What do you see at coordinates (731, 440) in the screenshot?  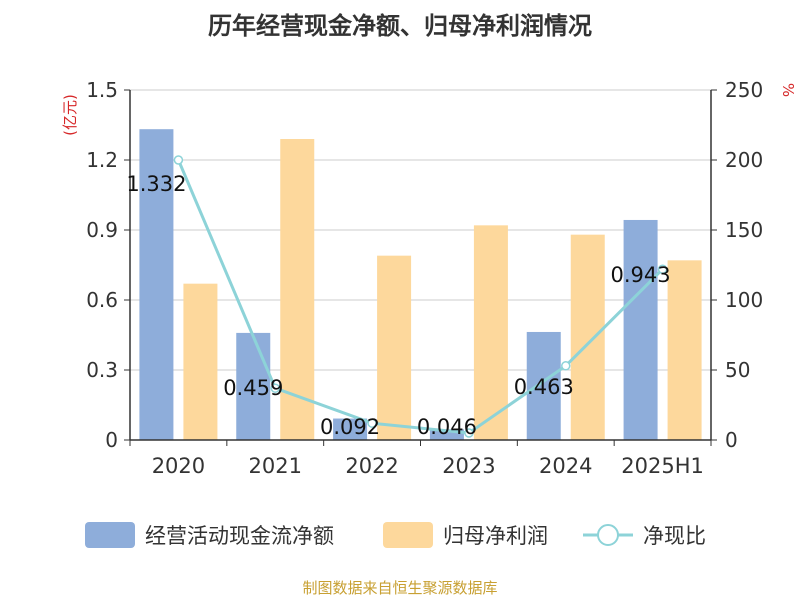 I see `y-right-tick-label: 0` at bounding box center [731, 440].